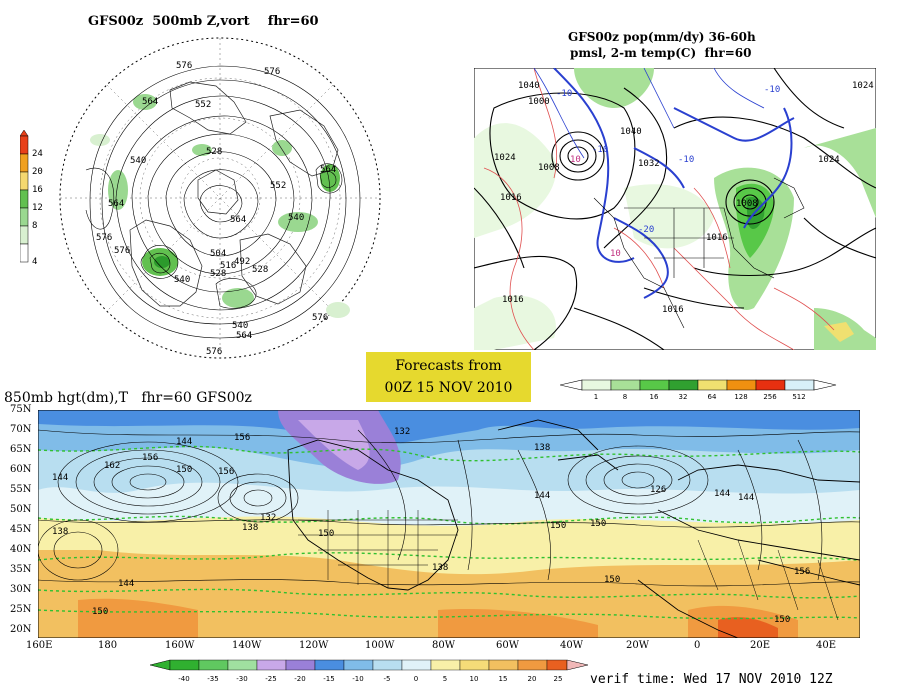 The image size is (900, 700). What do you see at coordinates (654, 397) in the screenshot?
I see `colorbar-label: 16` at bounding box center [654, 397].